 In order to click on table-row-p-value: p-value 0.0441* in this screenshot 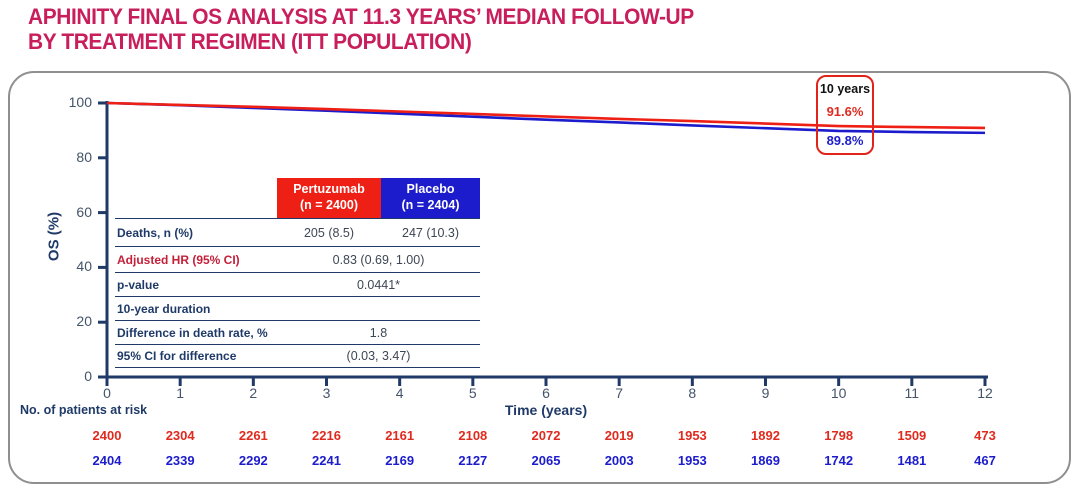, I will do `click(297, 284)`.